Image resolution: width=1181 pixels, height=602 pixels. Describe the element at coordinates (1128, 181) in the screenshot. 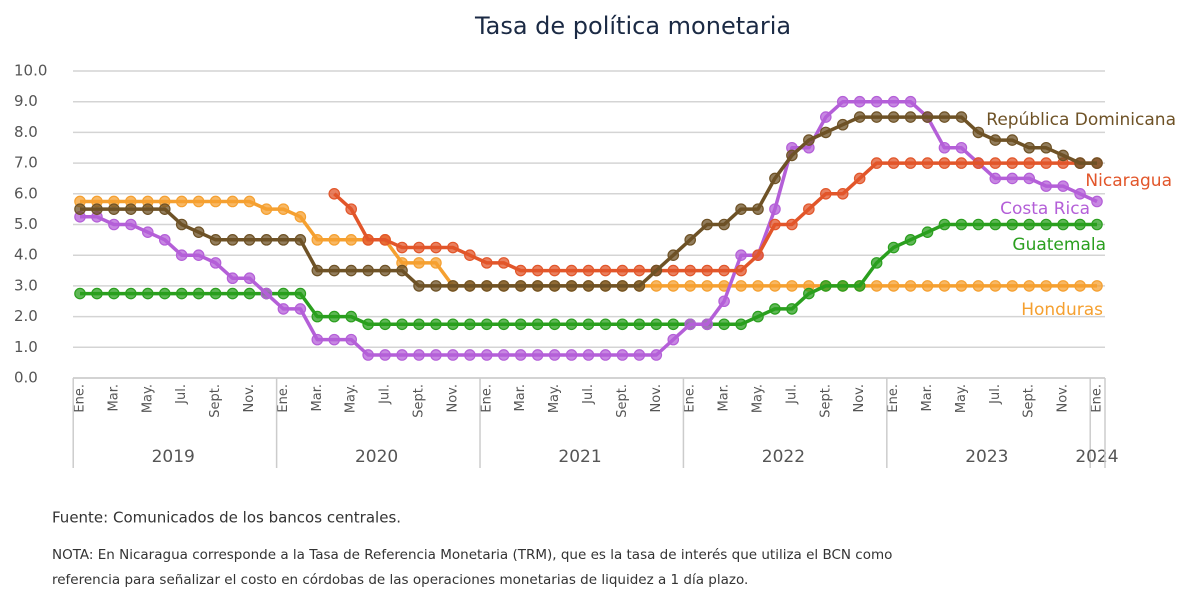

I see `series-label: Nicaragua` at that location.